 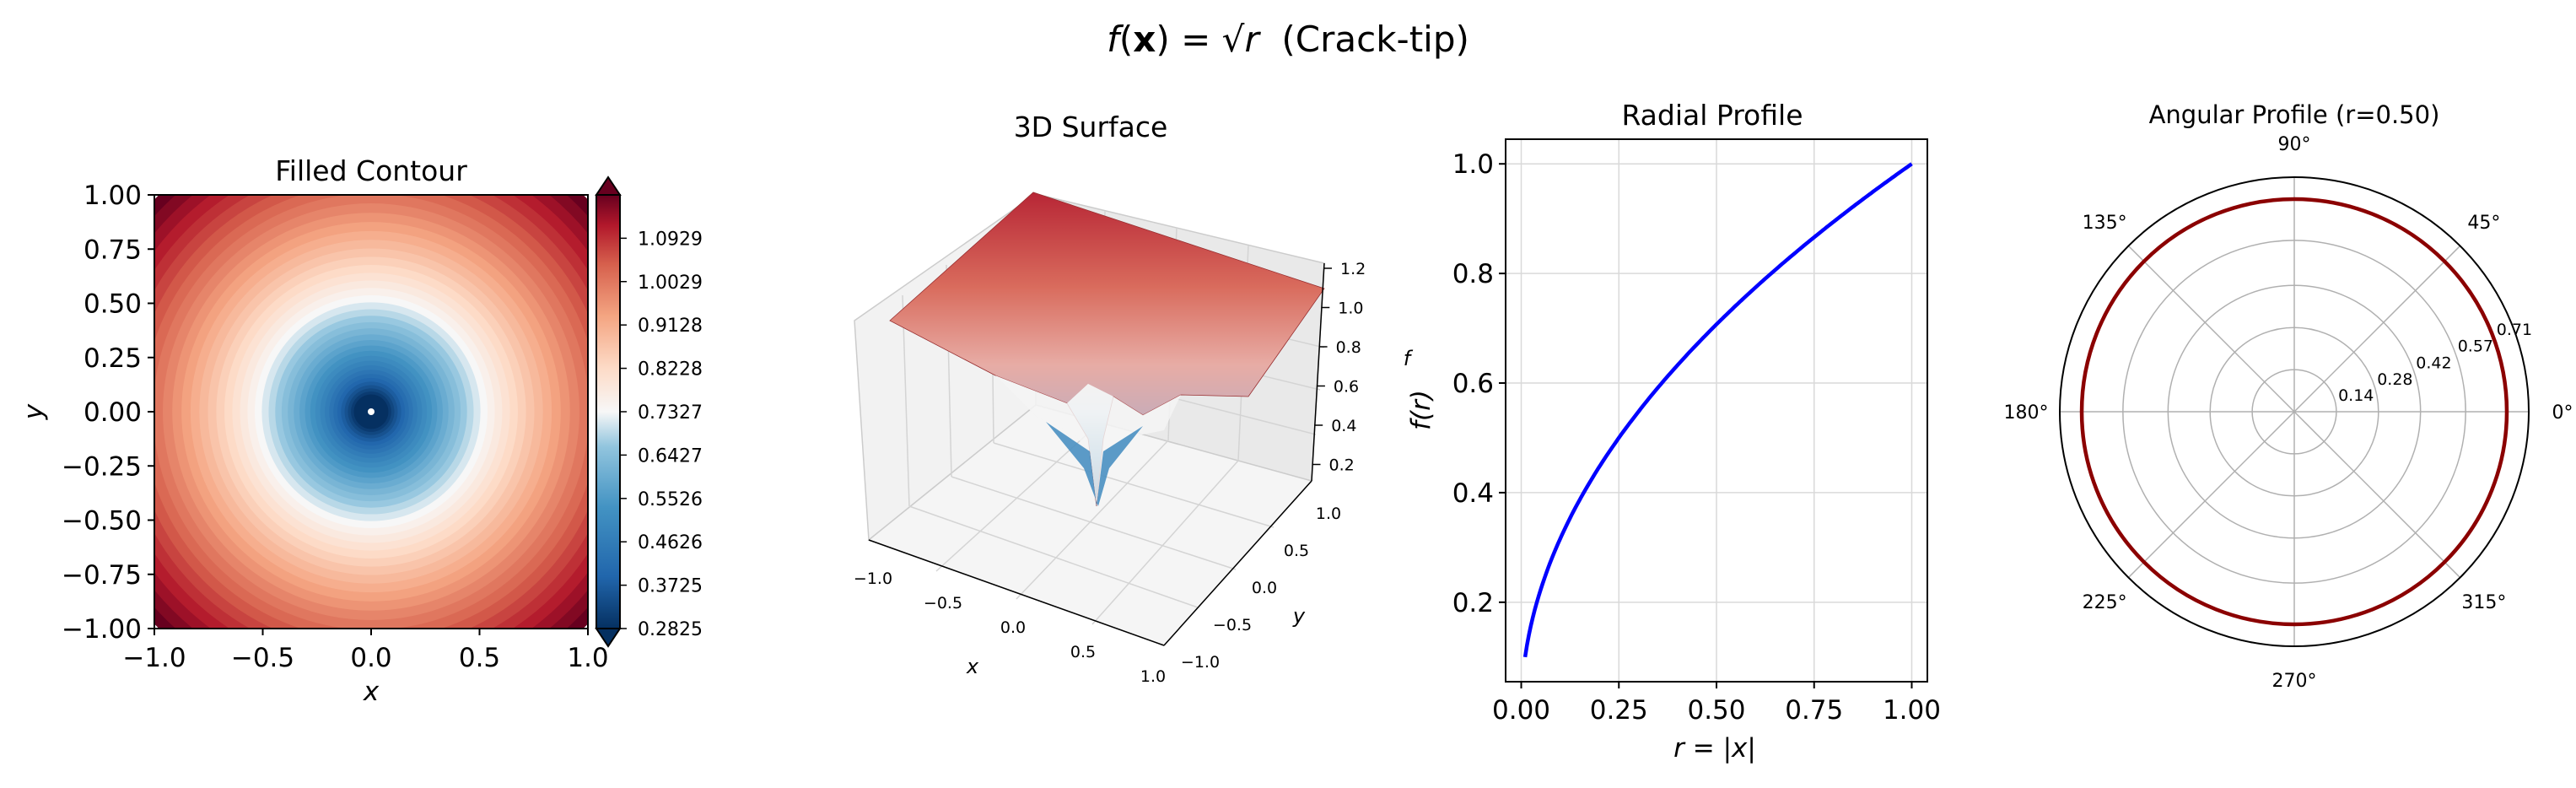 I want to click on surface-ylabel: y, so click(x=1299, y=616).